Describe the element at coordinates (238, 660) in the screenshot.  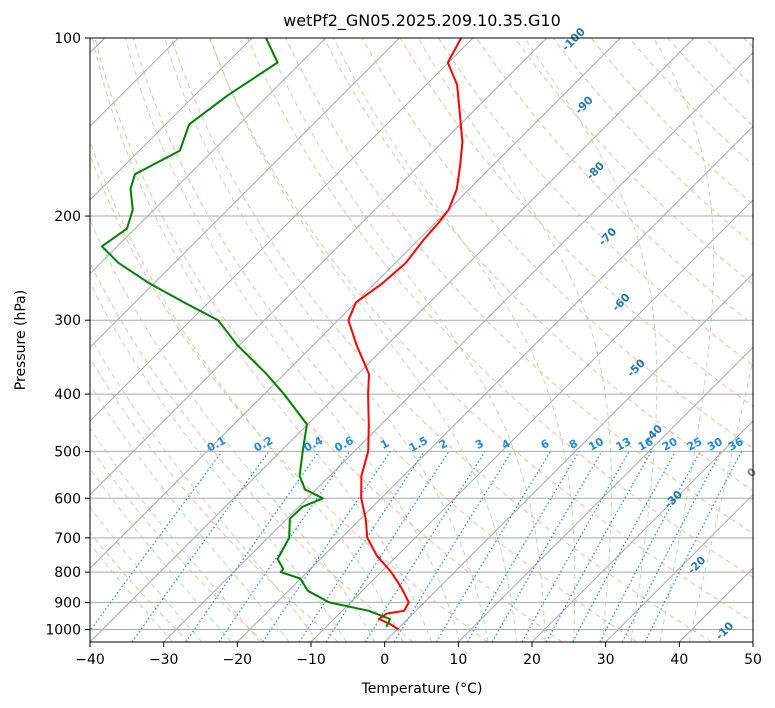
I see `x-tick-label: −20` at that location.